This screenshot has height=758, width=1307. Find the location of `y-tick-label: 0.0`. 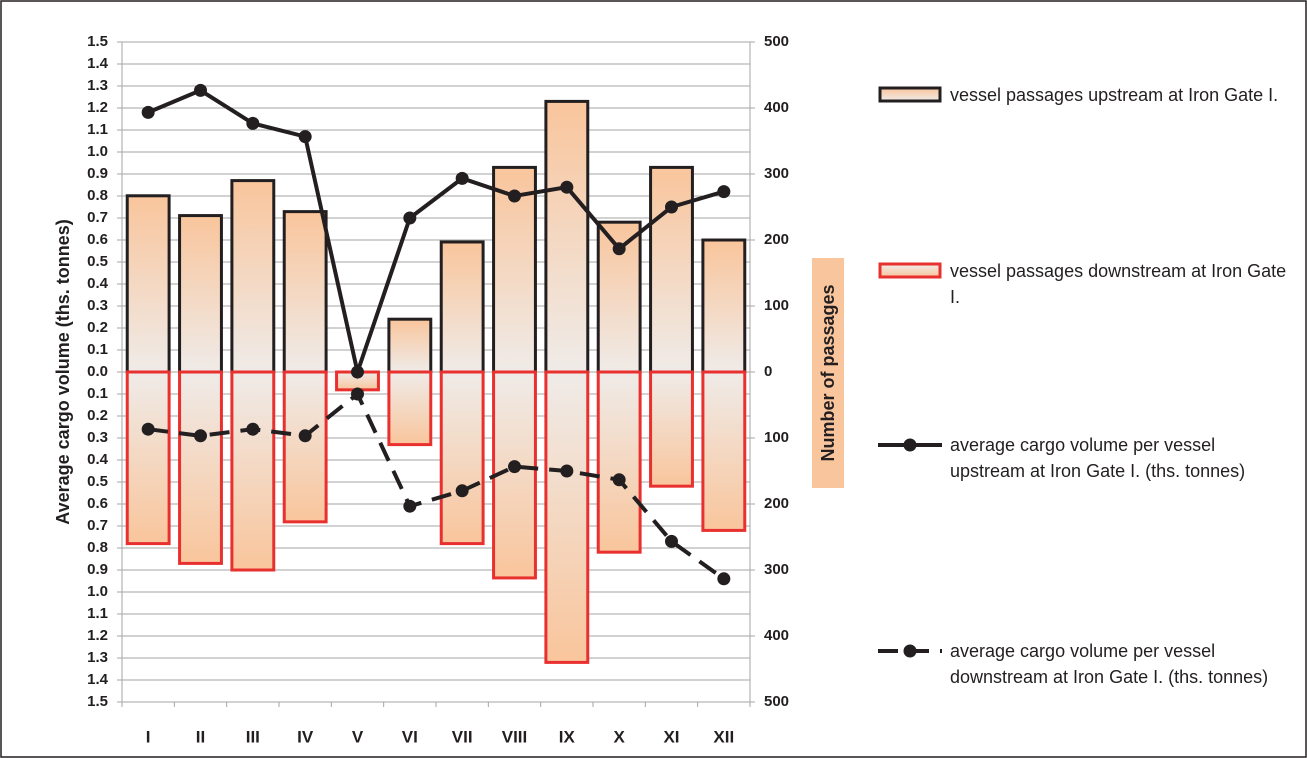

y-tick-label: 0.0 is located at coordinates (97, 371).